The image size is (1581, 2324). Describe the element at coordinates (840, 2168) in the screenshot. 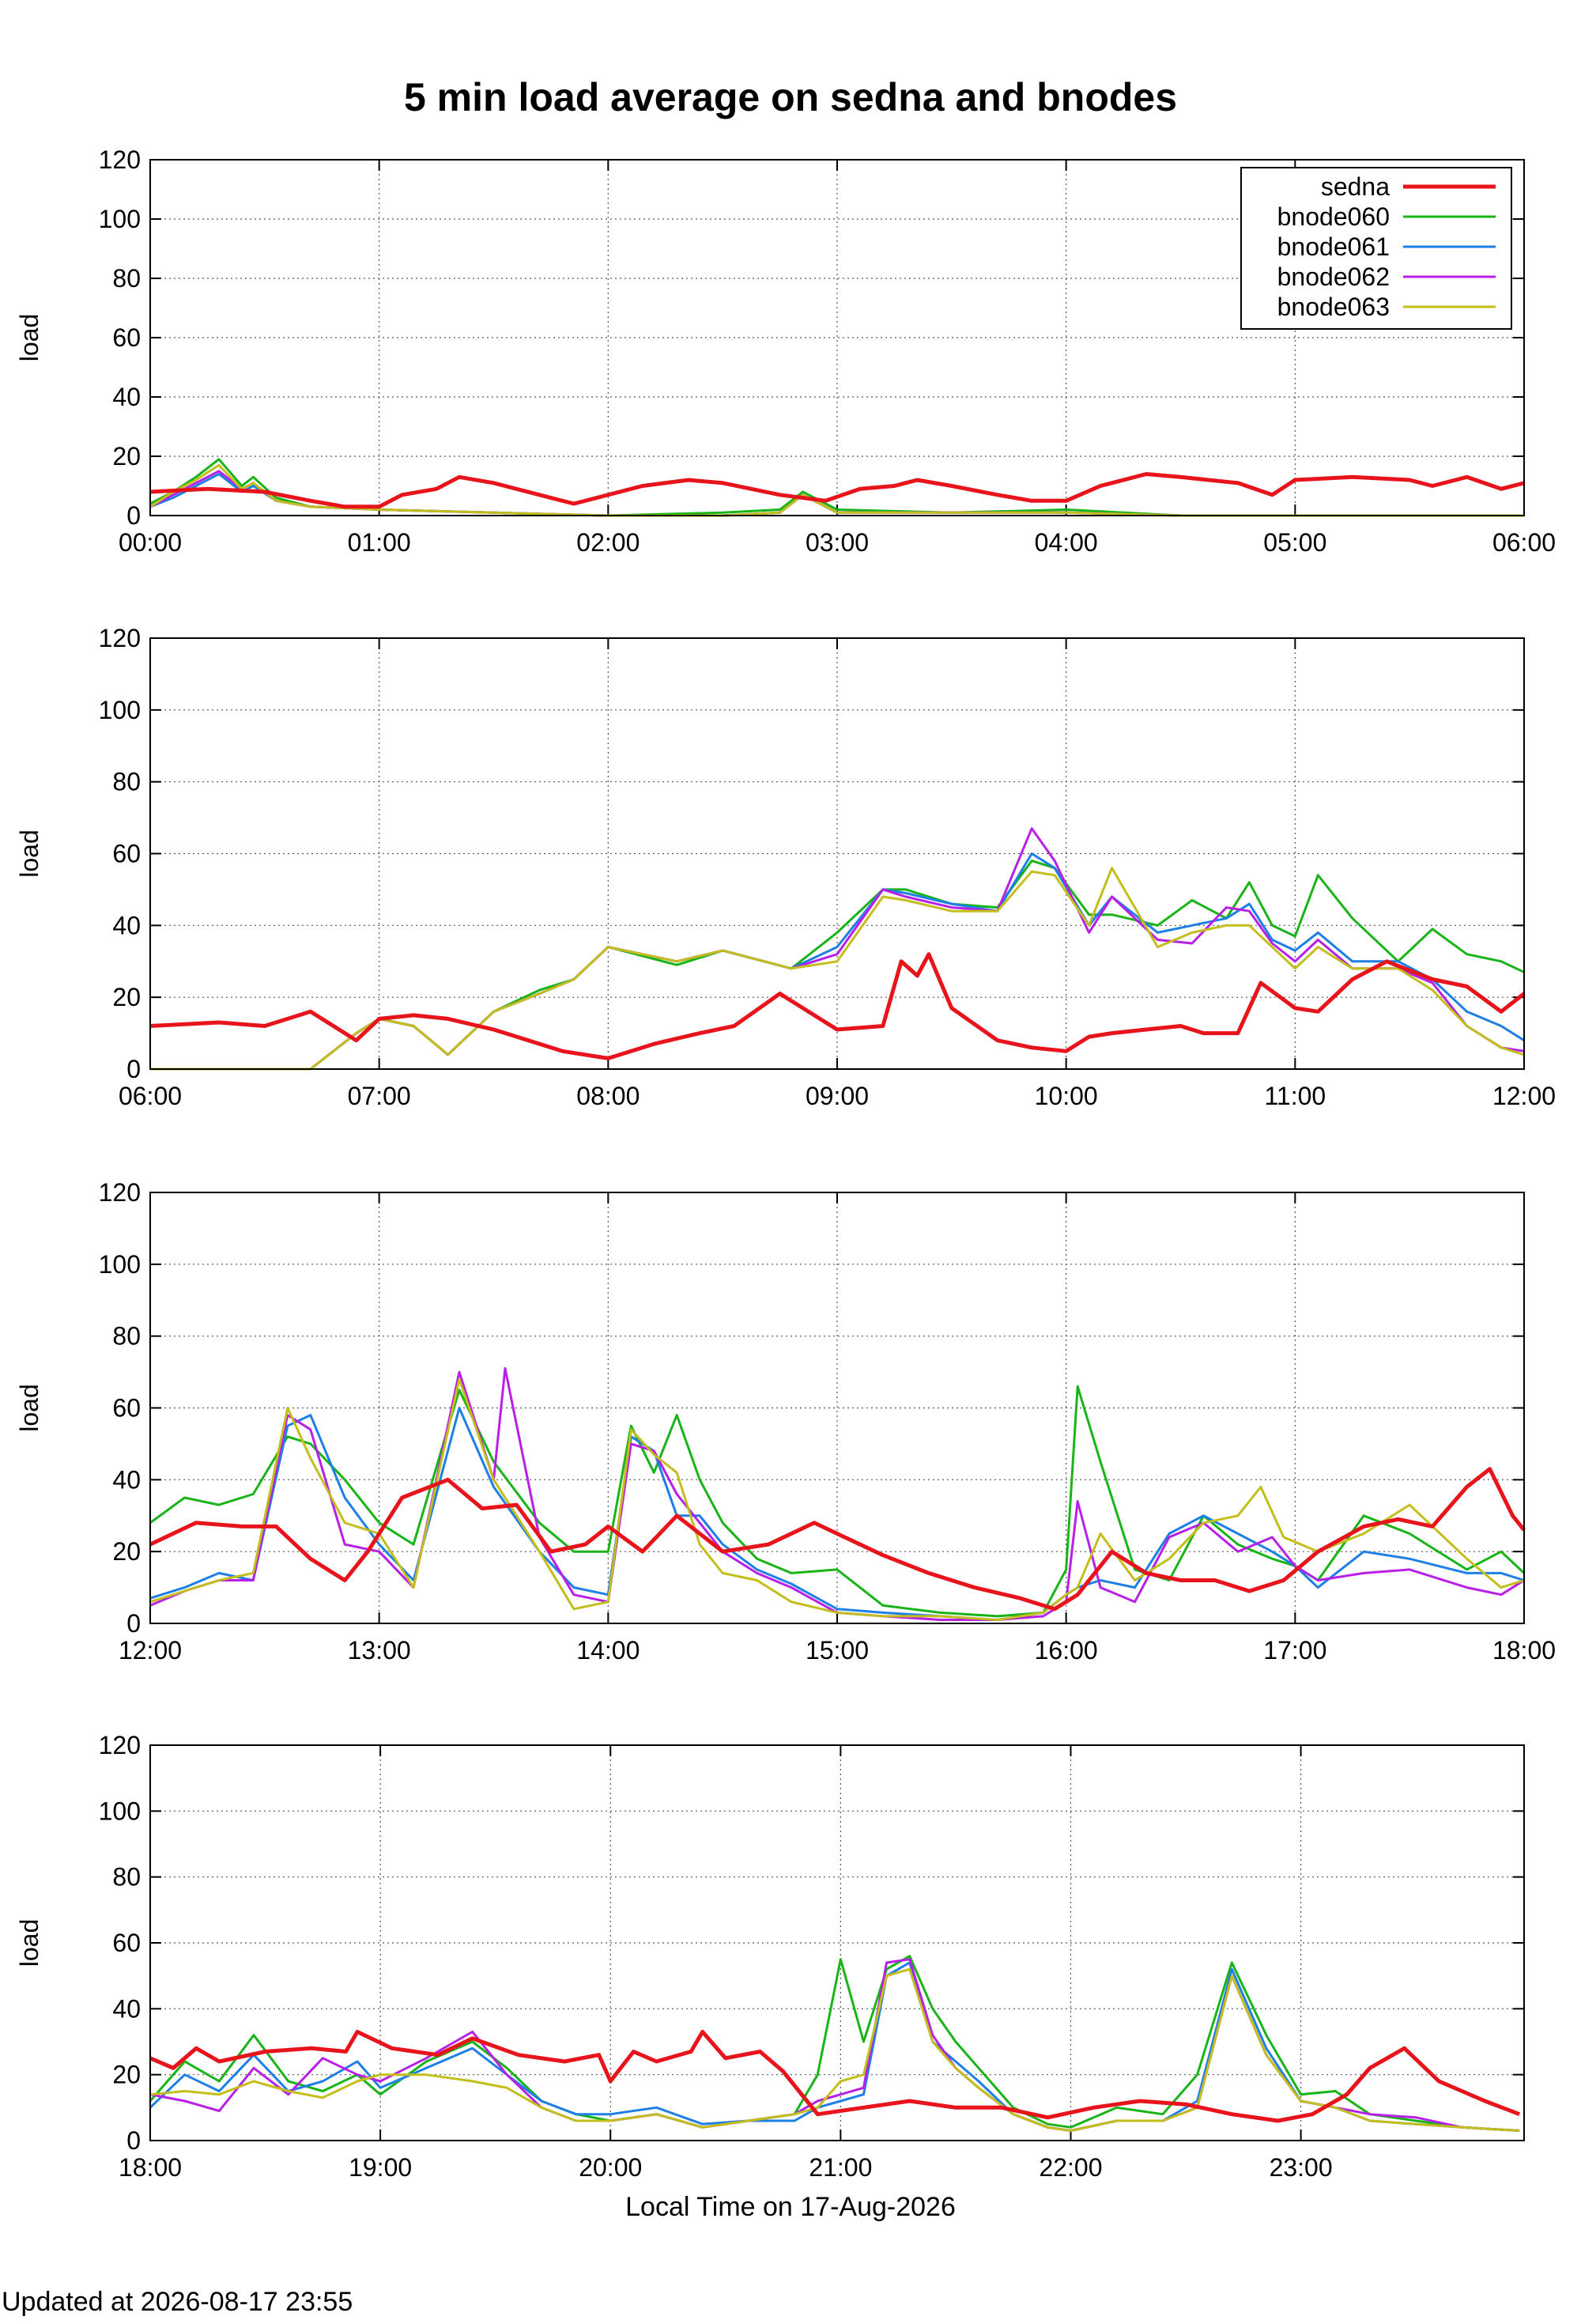

I see `x-tick-label: 21:00` at that location.